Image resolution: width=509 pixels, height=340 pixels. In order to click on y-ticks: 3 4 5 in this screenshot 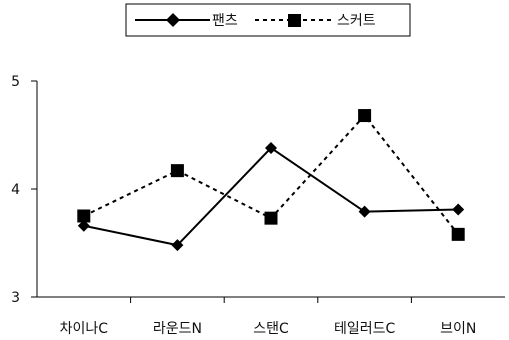, I will do `click(24, 190)`.